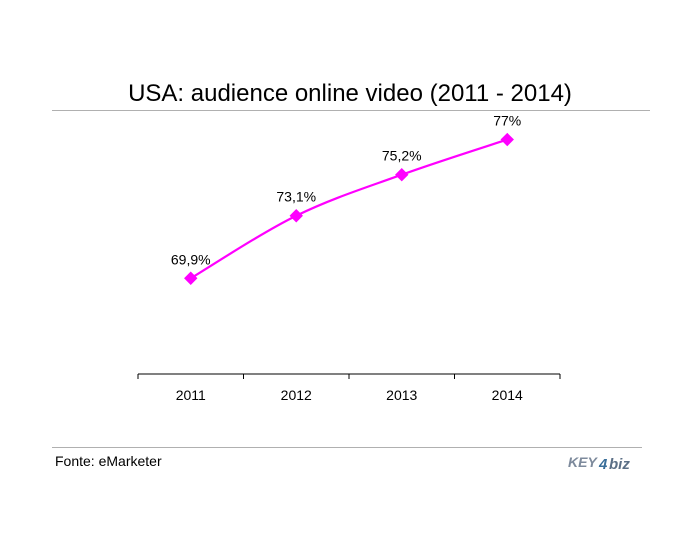 This screenshot has height=550, width=700. Describe the element at coordinates (349, 209) in the screenshot. I see `series-line` at that location.